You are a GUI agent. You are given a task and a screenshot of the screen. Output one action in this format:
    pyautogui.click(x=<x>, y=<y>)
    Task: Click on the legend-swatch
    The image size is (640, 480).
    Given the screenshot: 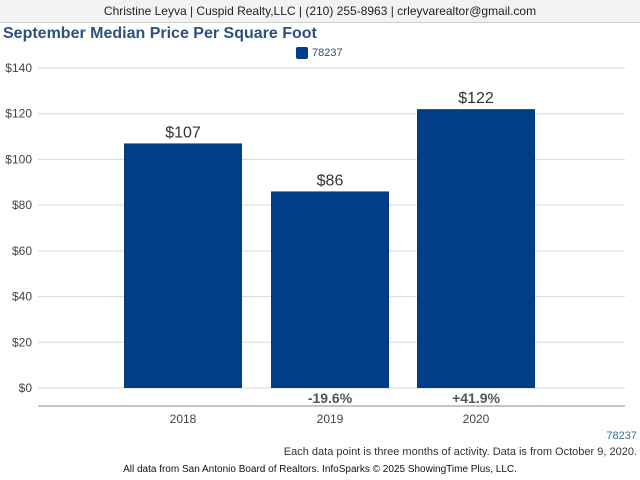 What is the action you would take?
    pyautogui.click(x=302, y=53)
    